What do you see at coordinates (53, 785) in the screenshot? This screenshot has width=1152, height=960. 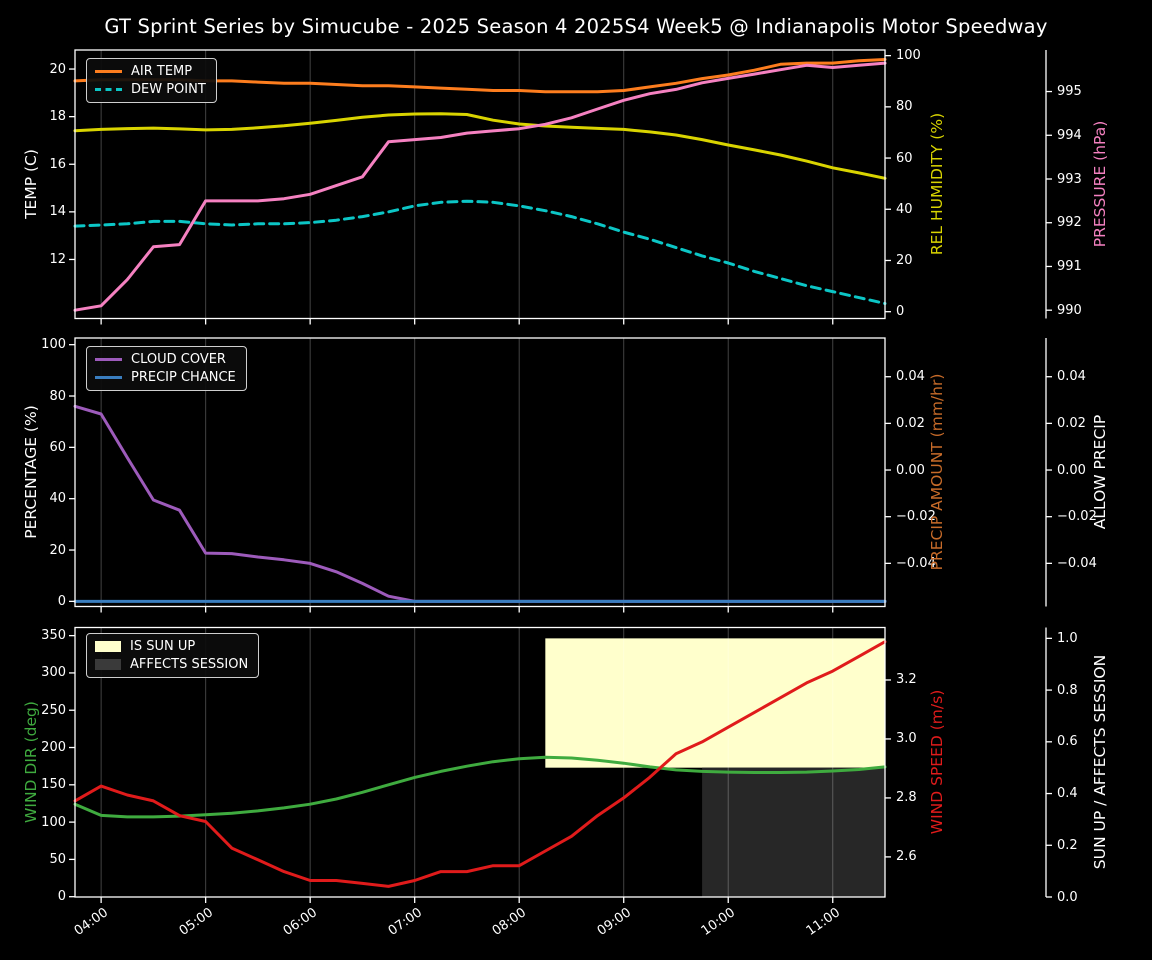 I see `y-tick-label: 150` at bounding box center [53, 785].